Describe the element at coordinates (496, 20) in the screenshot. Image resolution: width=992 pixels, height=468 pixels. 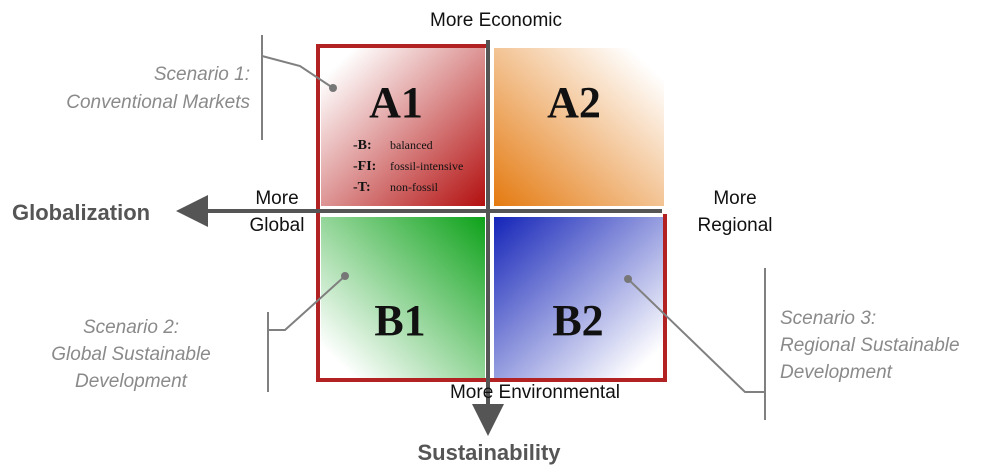
I see `axis-top: More Economic` at that location.